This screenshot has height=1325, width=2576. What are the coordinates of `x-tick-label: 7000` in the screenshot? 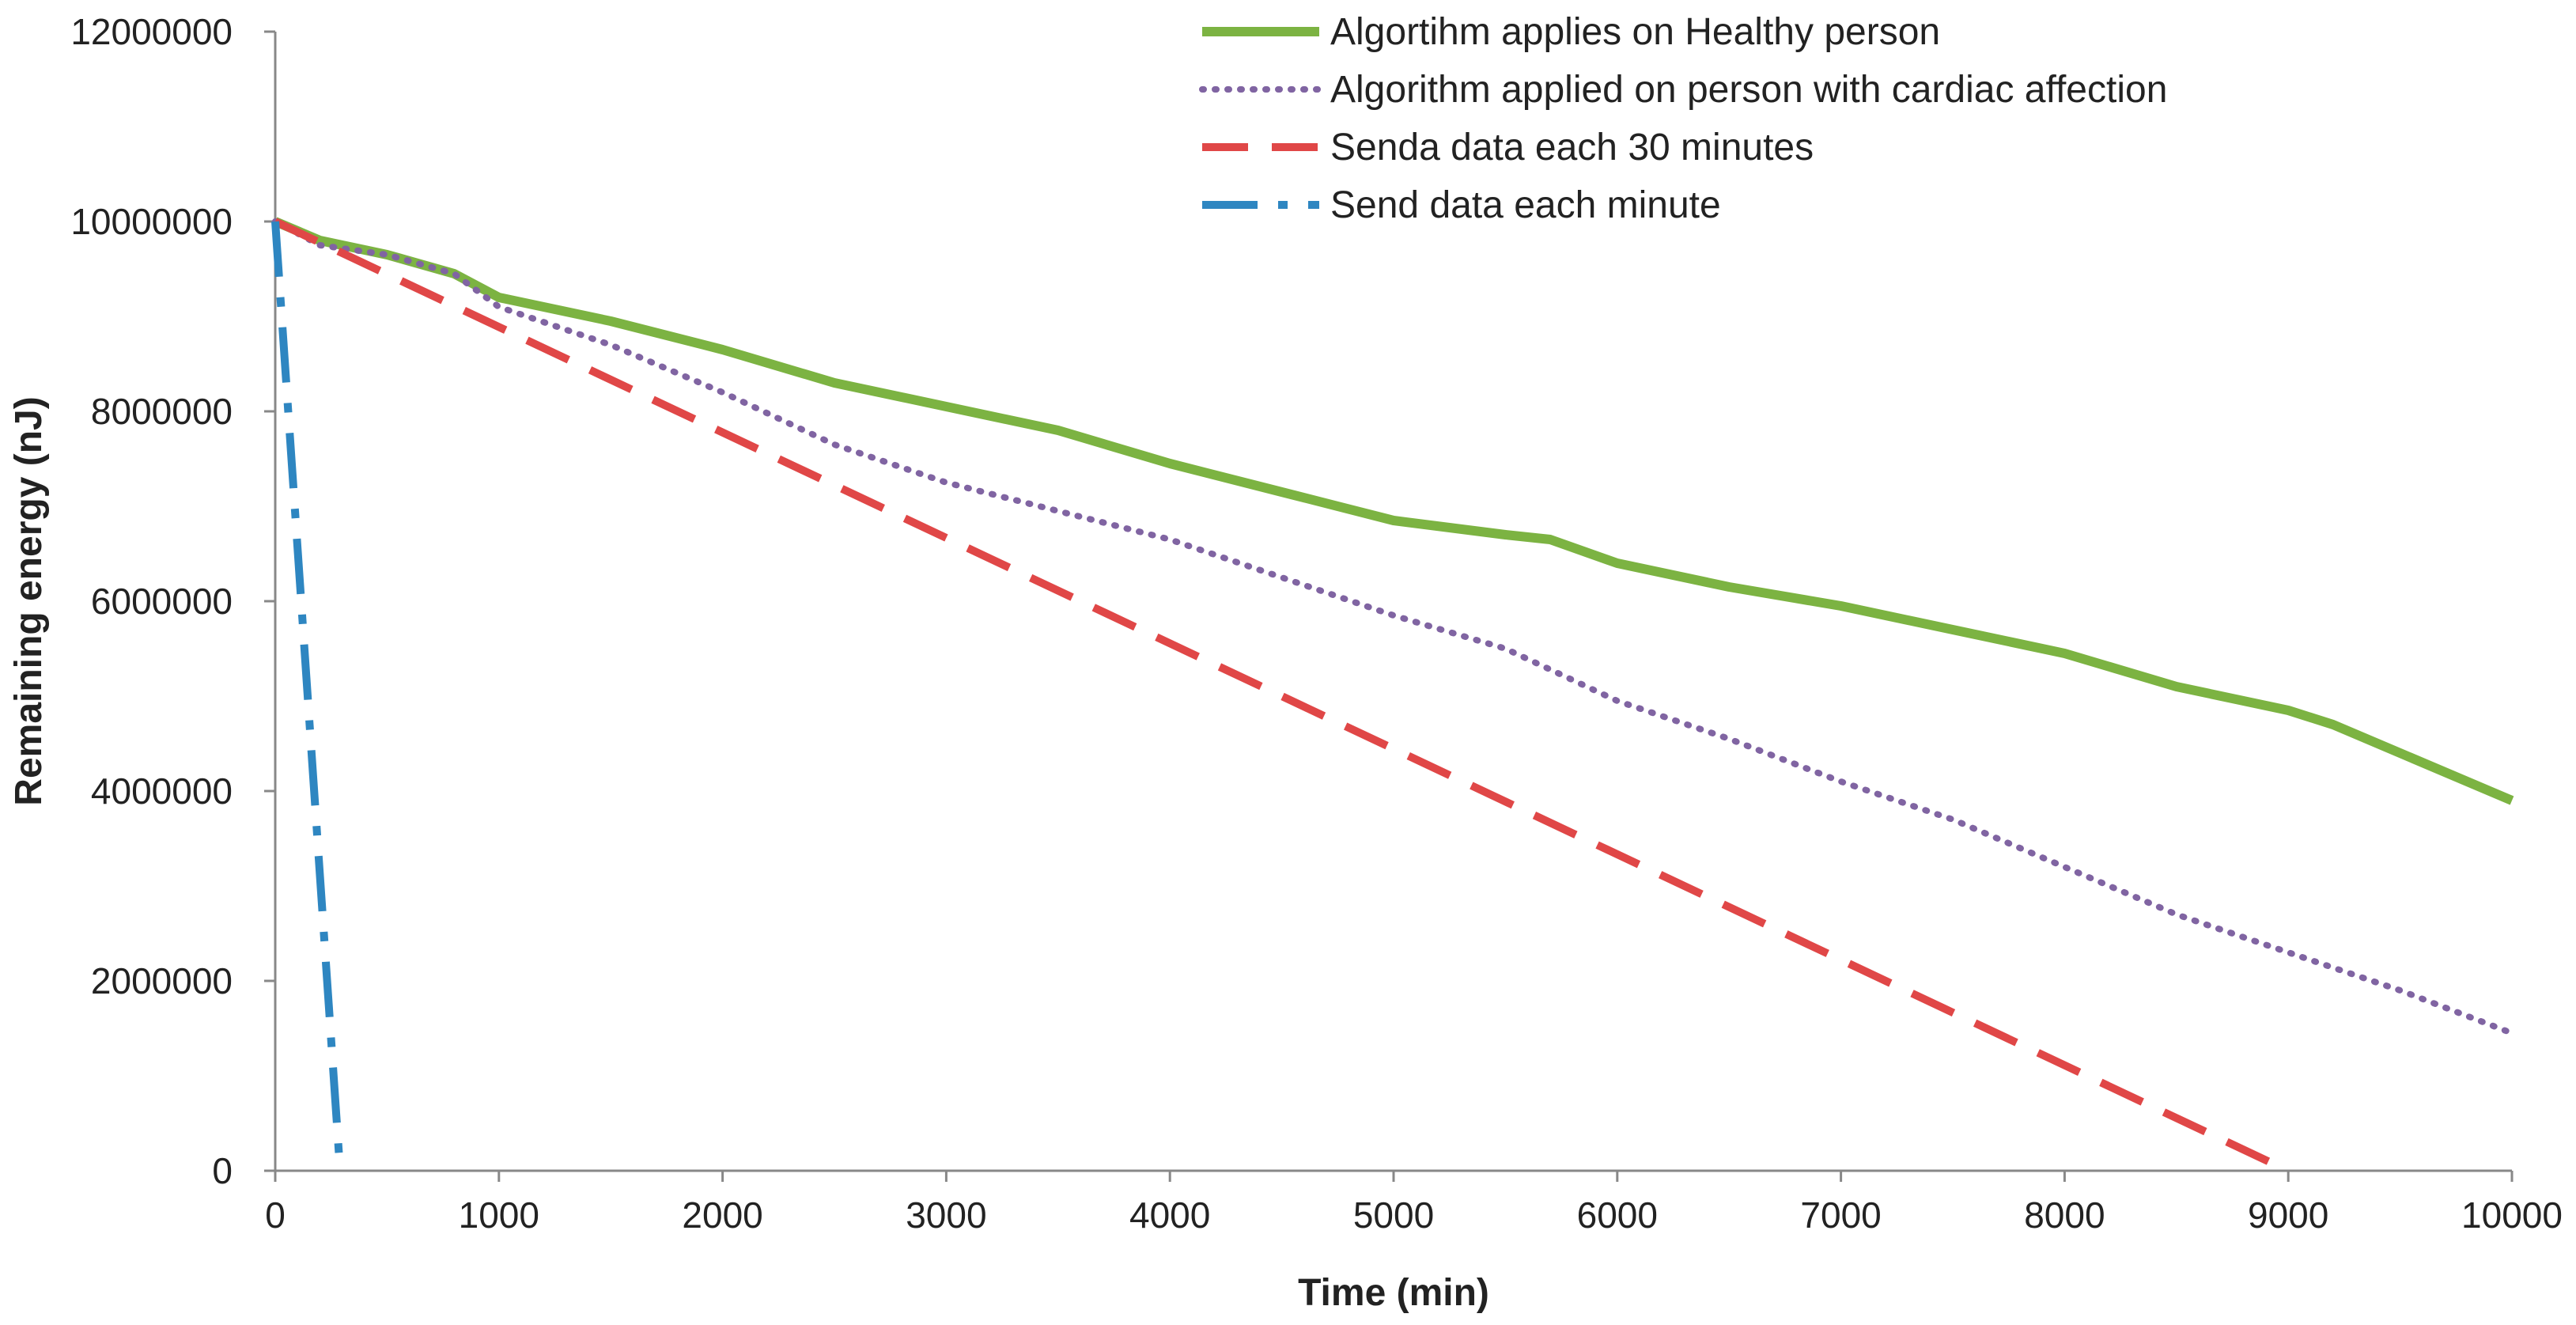 It's located at (1841, 1215).